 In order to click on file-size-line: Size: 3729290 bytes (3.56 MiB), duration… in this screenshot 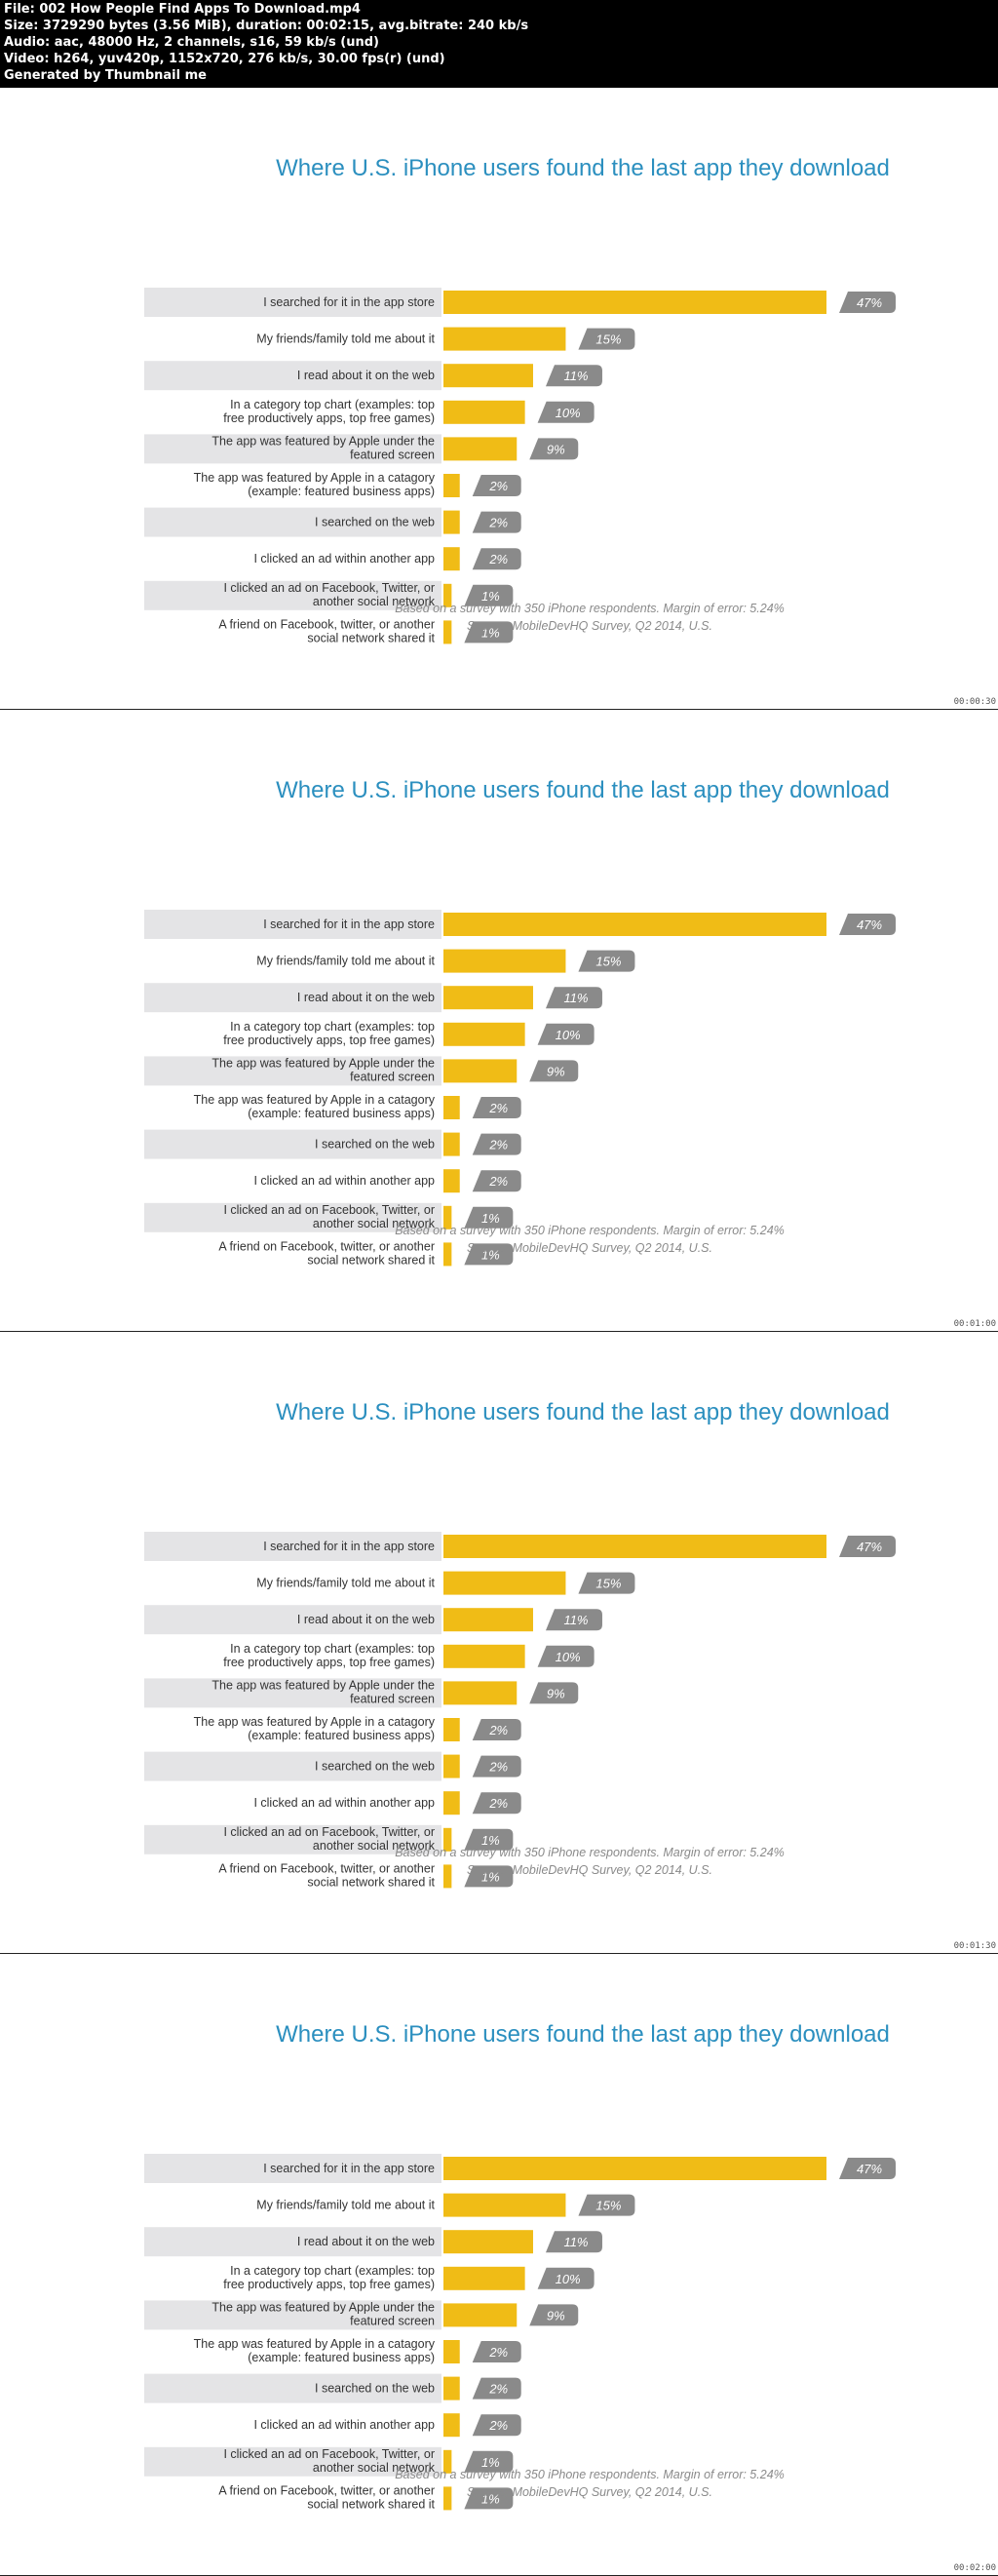, I will do `click(266, 26)`.